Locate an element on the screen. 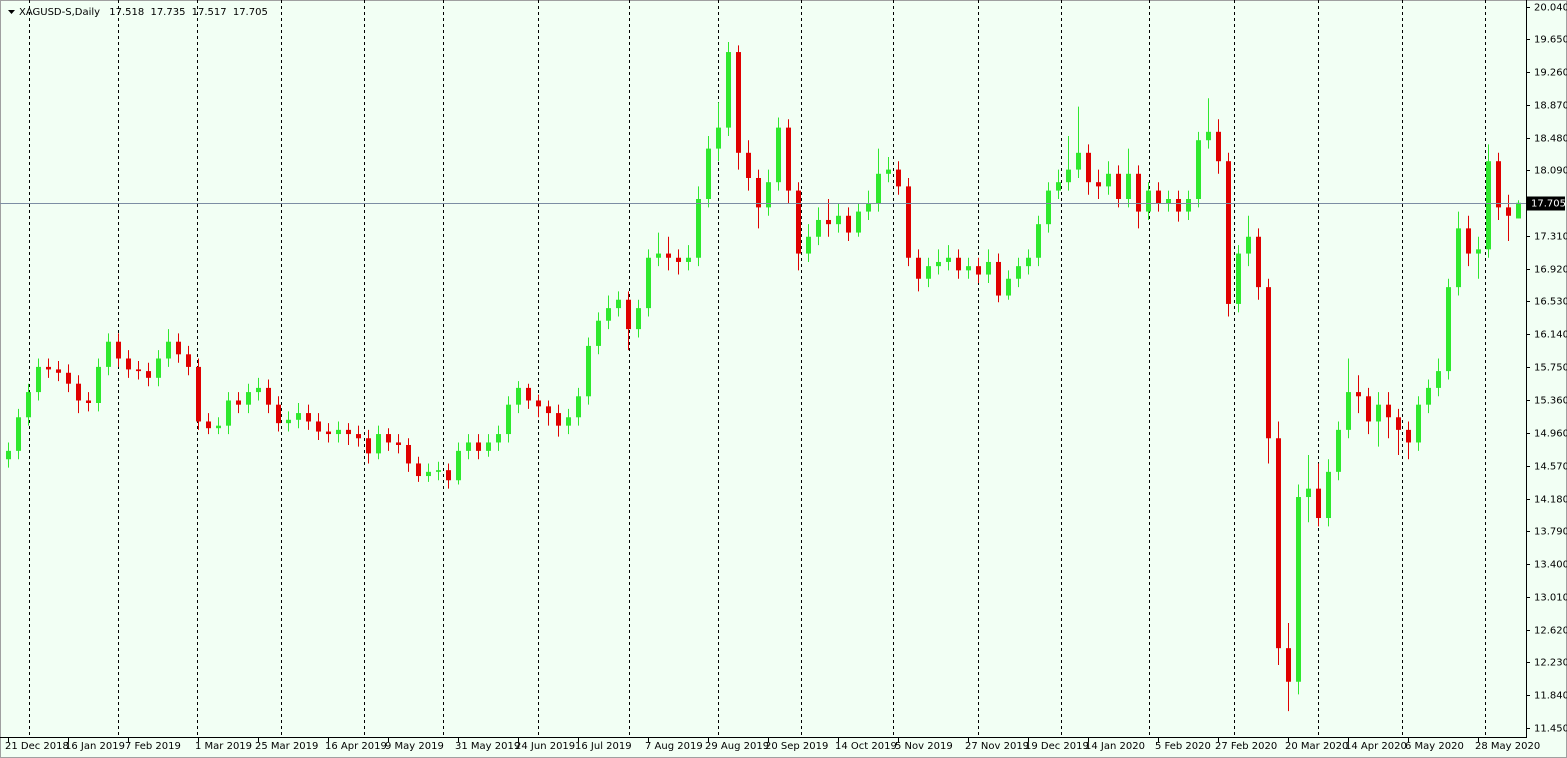 The height and width of the screenshot is (758, 1567). y-tick-label: 14.180 is located at coordinates (1550, 500).